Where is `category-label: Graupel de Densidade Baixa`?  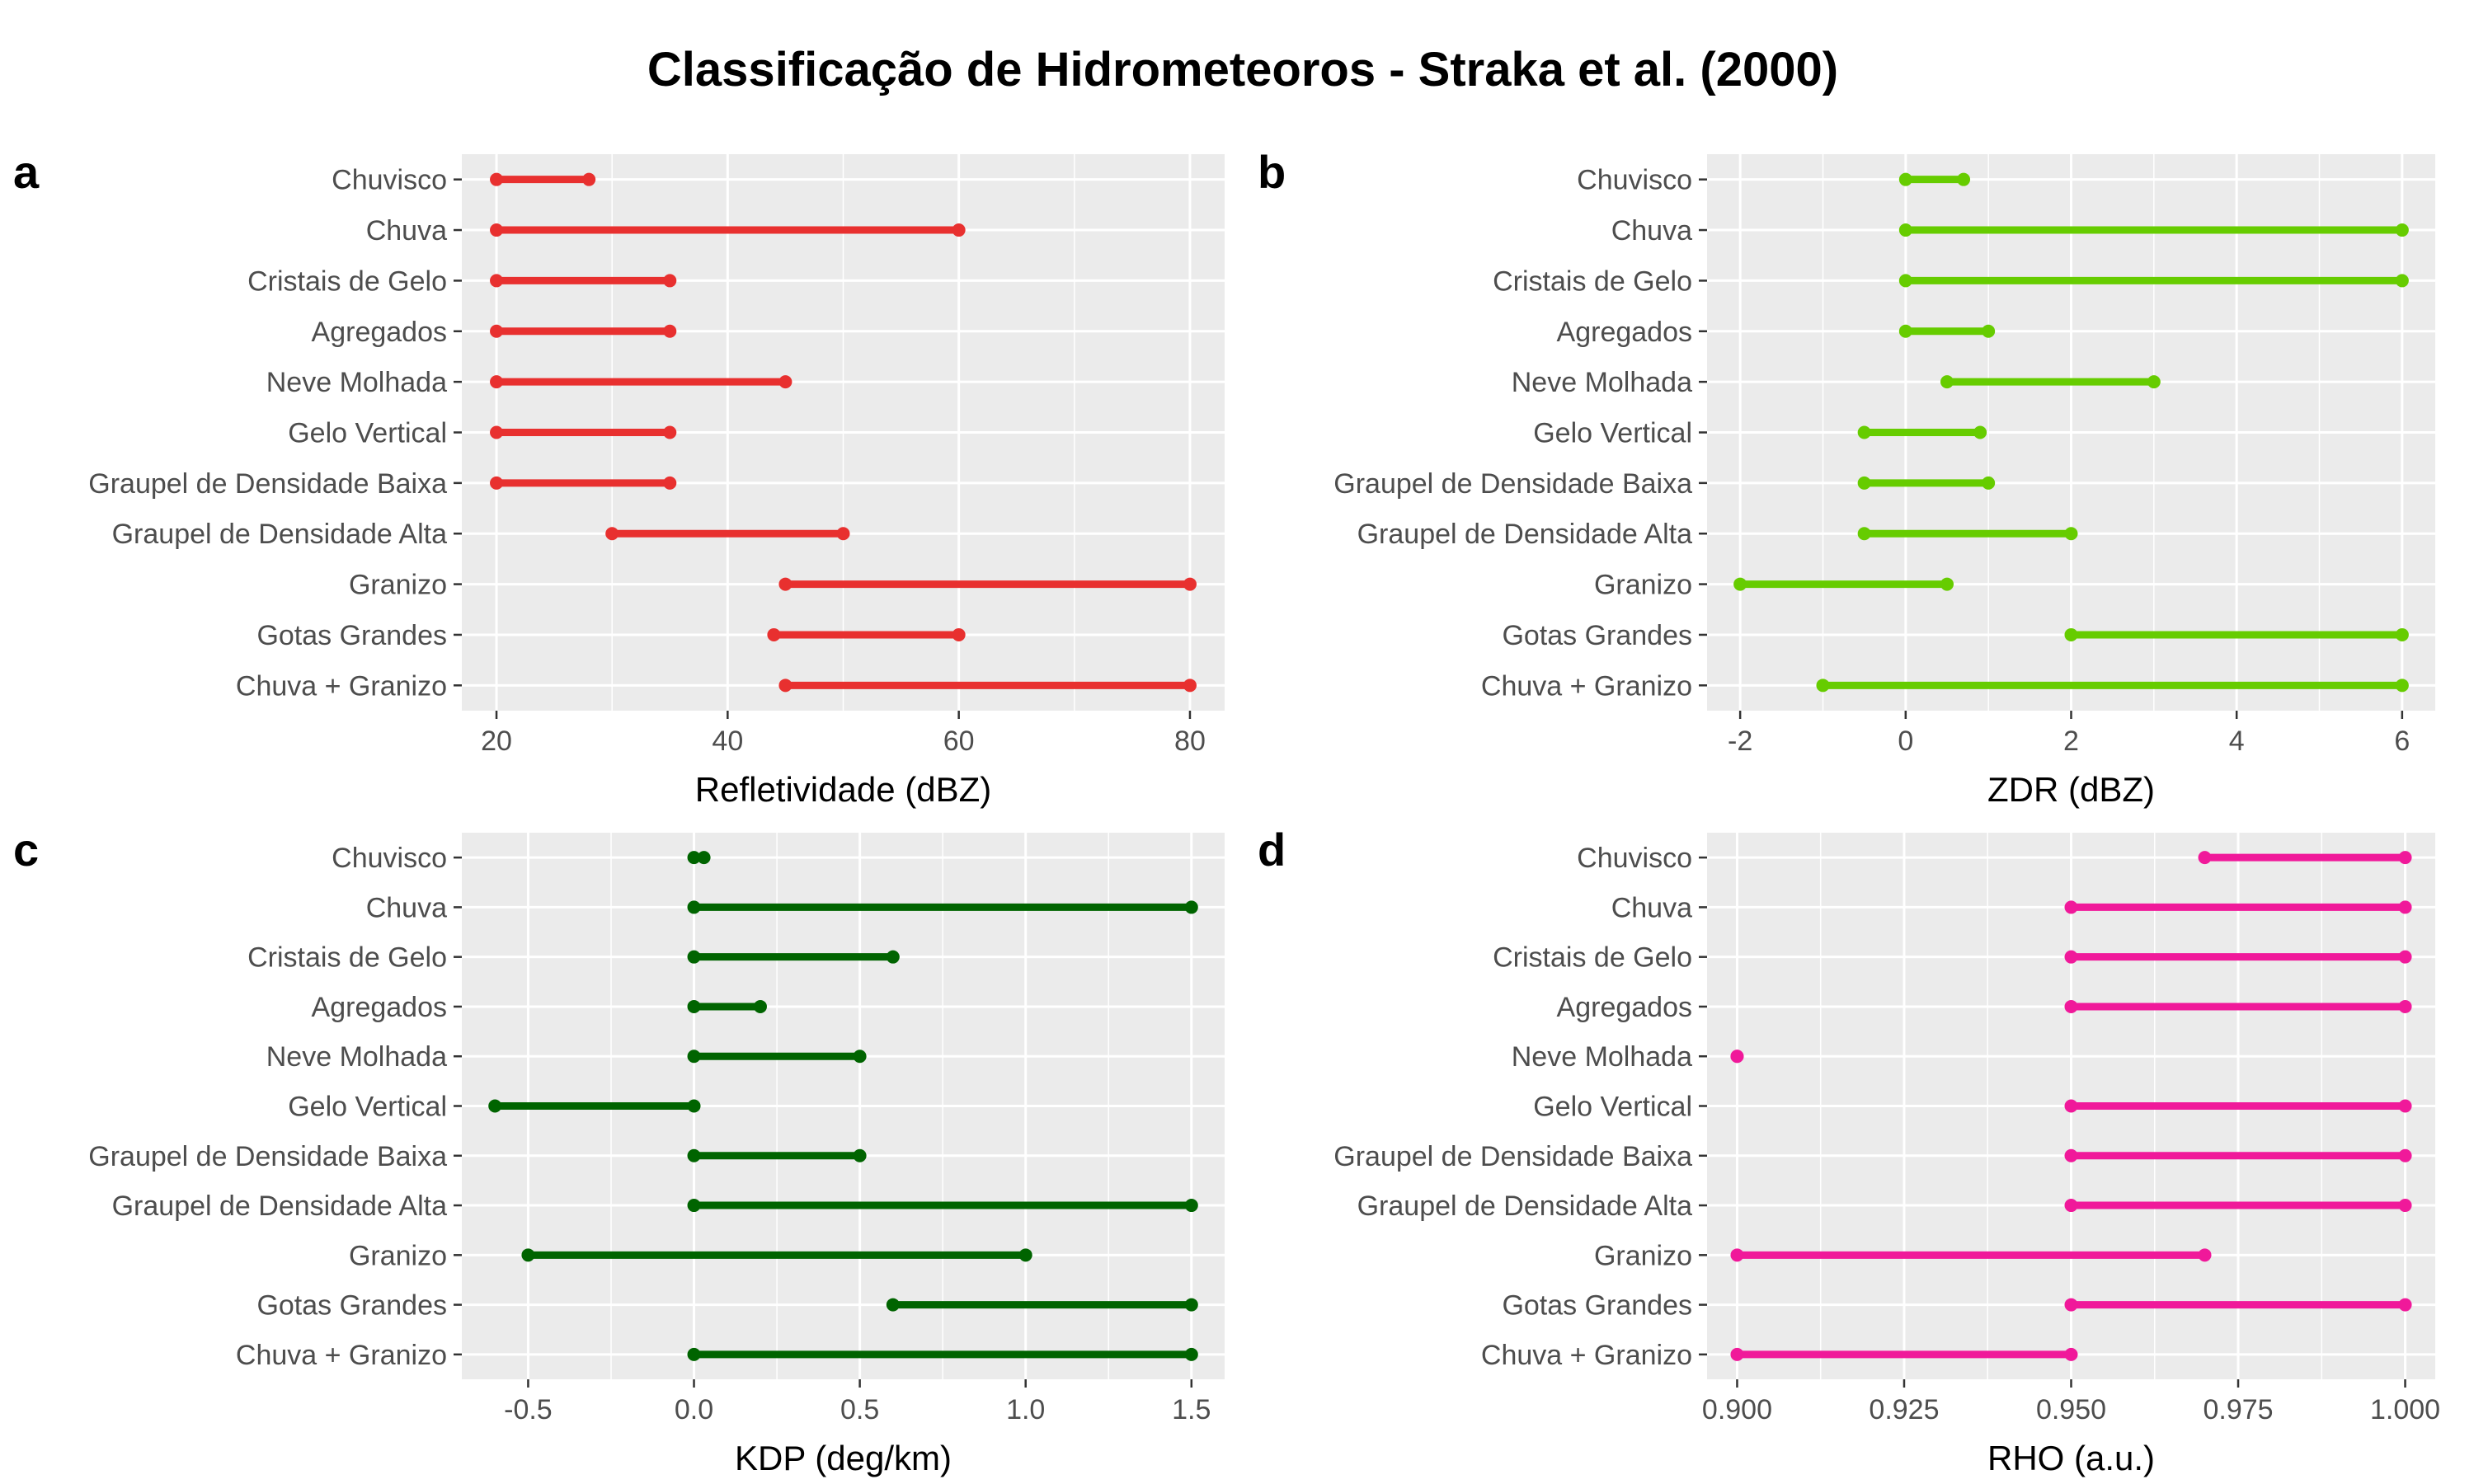
category-label: Graupel de Densidade Baixa is located at coordinates (267, 1156).